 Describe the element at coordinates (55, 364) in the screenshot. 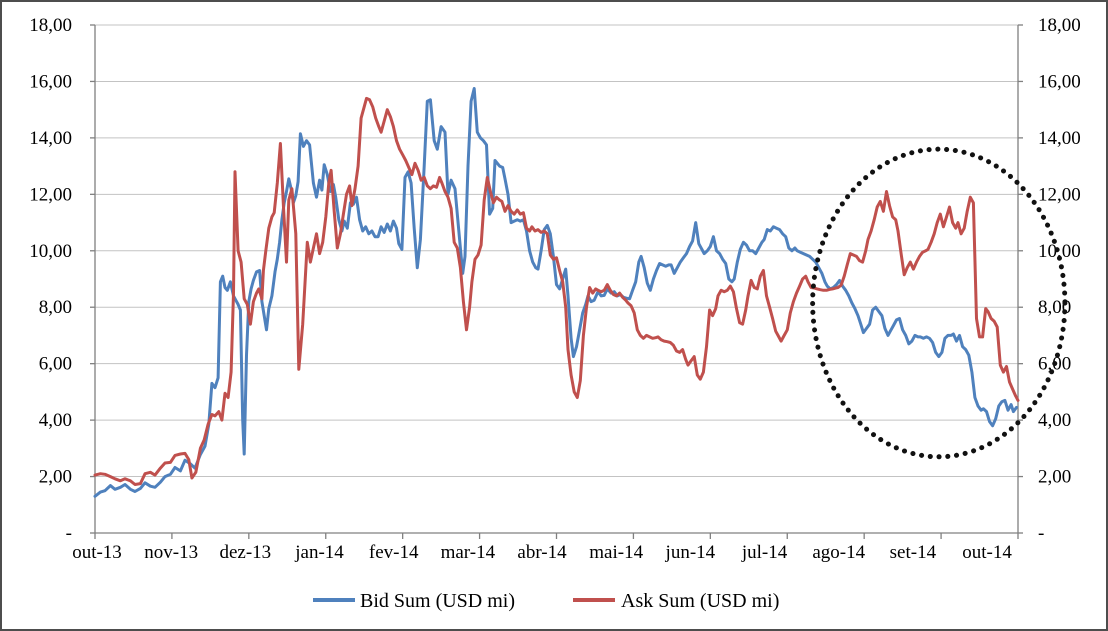

I see `y-tick-label-left: 6,00` at that location.